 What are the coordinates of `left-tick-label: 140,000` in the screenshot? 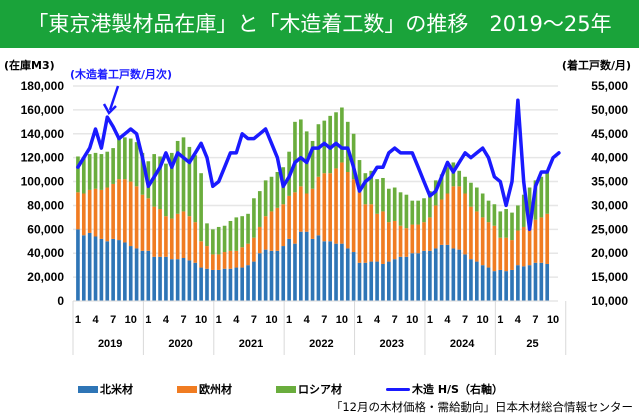 It's located at (43, 134).